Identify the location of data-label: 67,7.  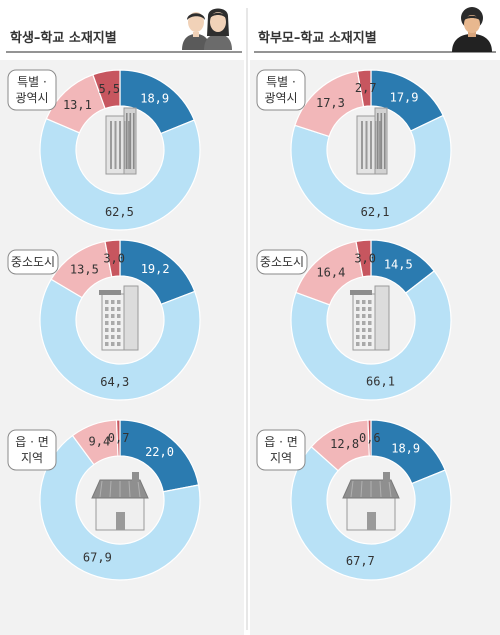
(360, 561).